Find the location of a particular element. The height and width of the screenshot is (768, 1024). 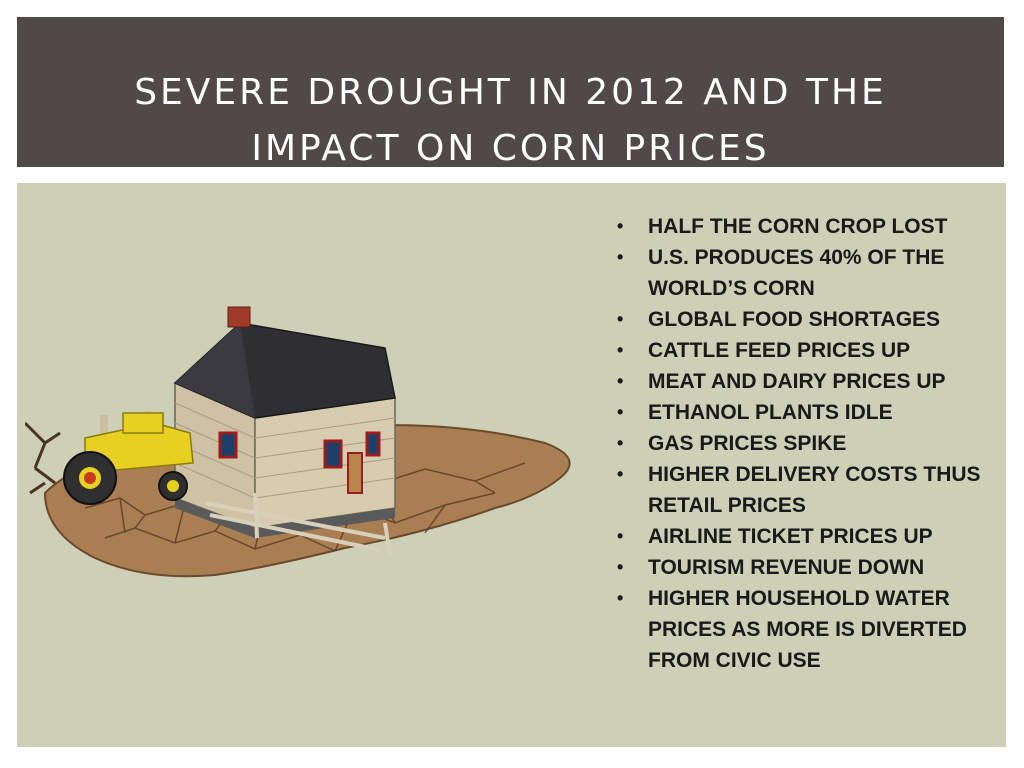

bullet-item: GAS PRICES SPIKE is located at coordinates (809, 443).